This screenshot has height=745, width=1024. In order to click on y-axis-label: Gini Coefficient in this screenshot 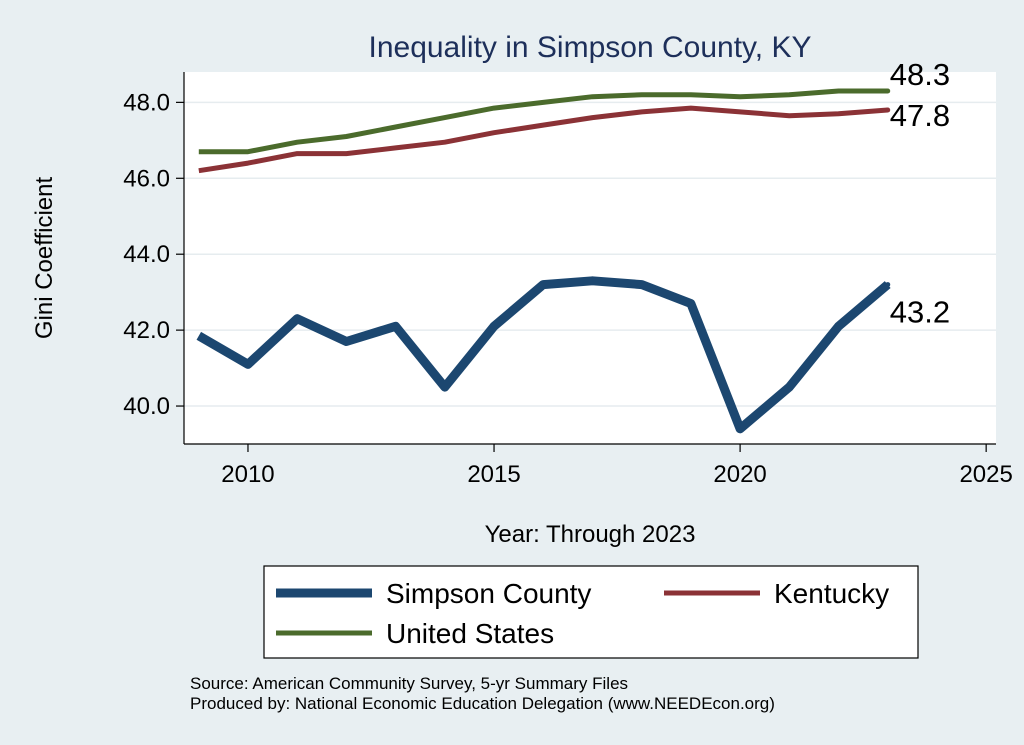, I will do `click(44, 258)`.